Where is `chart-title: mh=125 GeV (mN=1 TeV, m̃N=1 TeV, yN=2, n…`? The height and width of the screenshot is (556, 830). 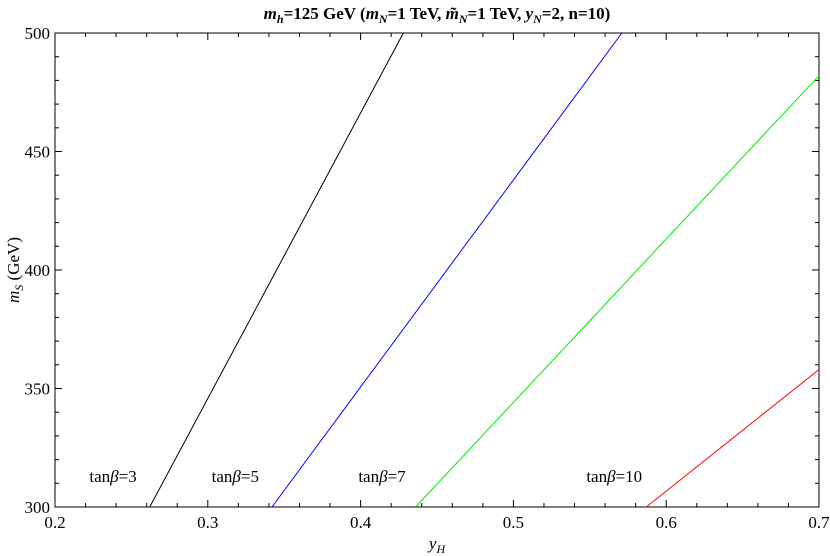
chart-title: mh=125 GeV (mN=1 TeV, m̃N=1 TeV, yN=2, n… is located at coordinates (437, 15).